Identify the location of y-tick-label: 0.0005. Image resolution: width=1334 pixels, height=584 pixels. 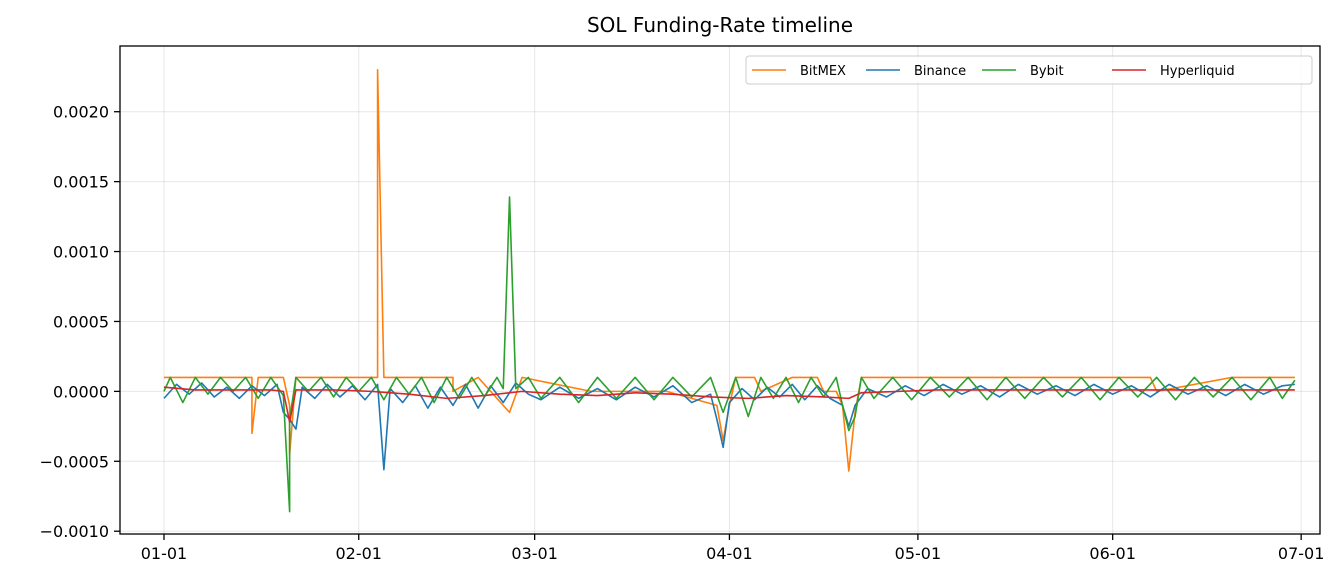
(81, 321).